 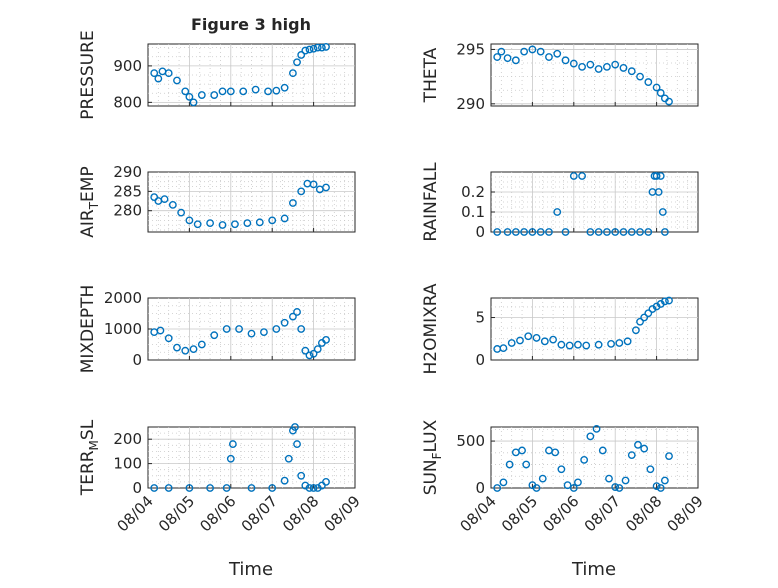 I want to click on y-axis-label: TERRMSL, so click(x=89, y=457).